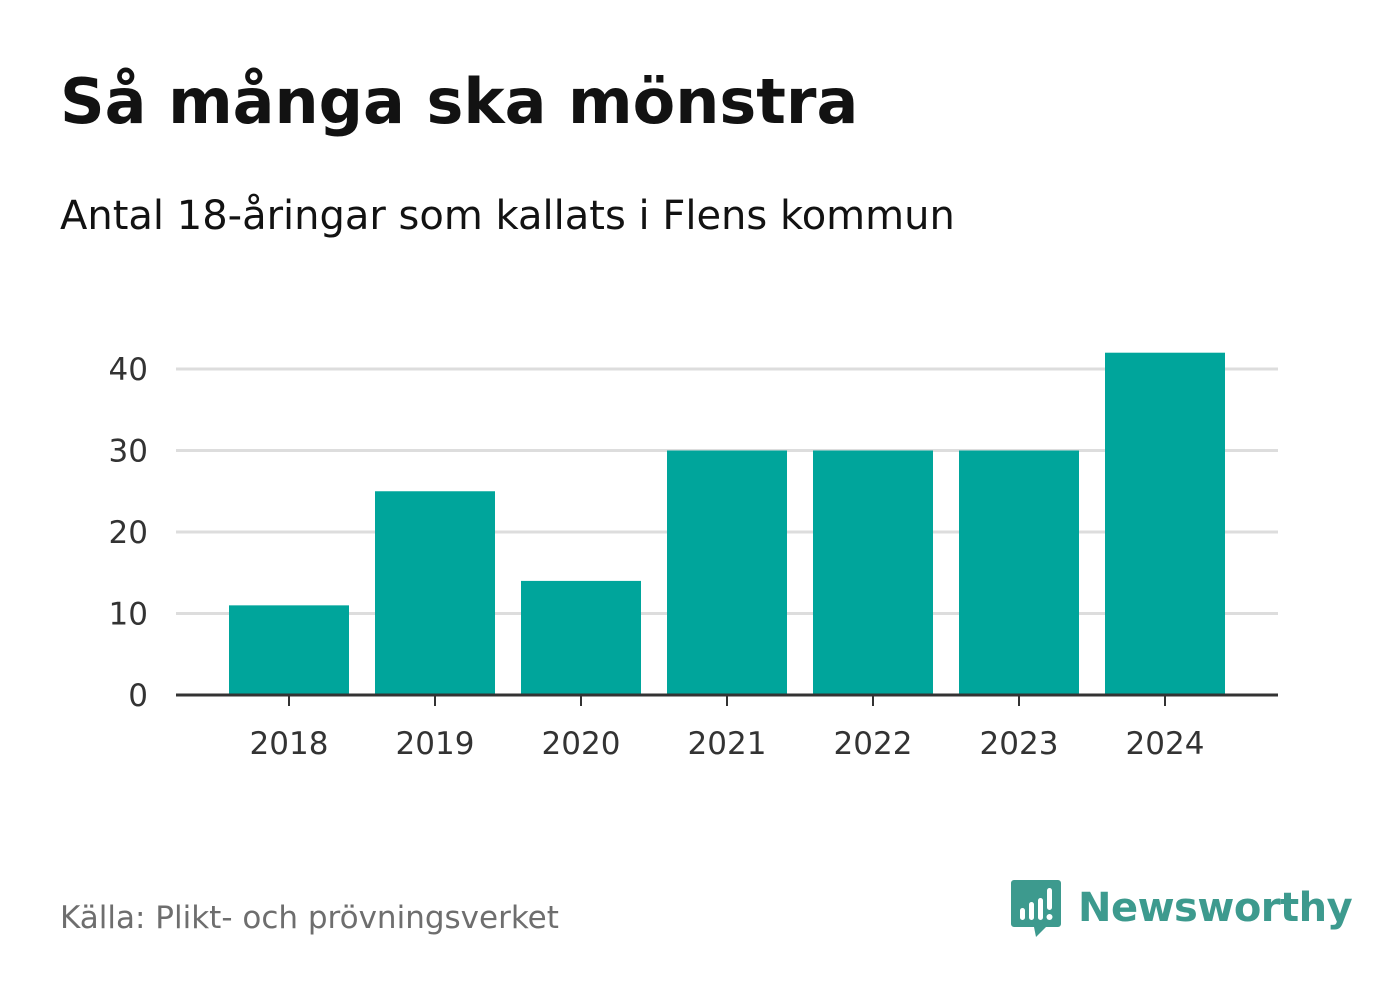  I want to click on x-tick-label: 2022, so click(873, 744).